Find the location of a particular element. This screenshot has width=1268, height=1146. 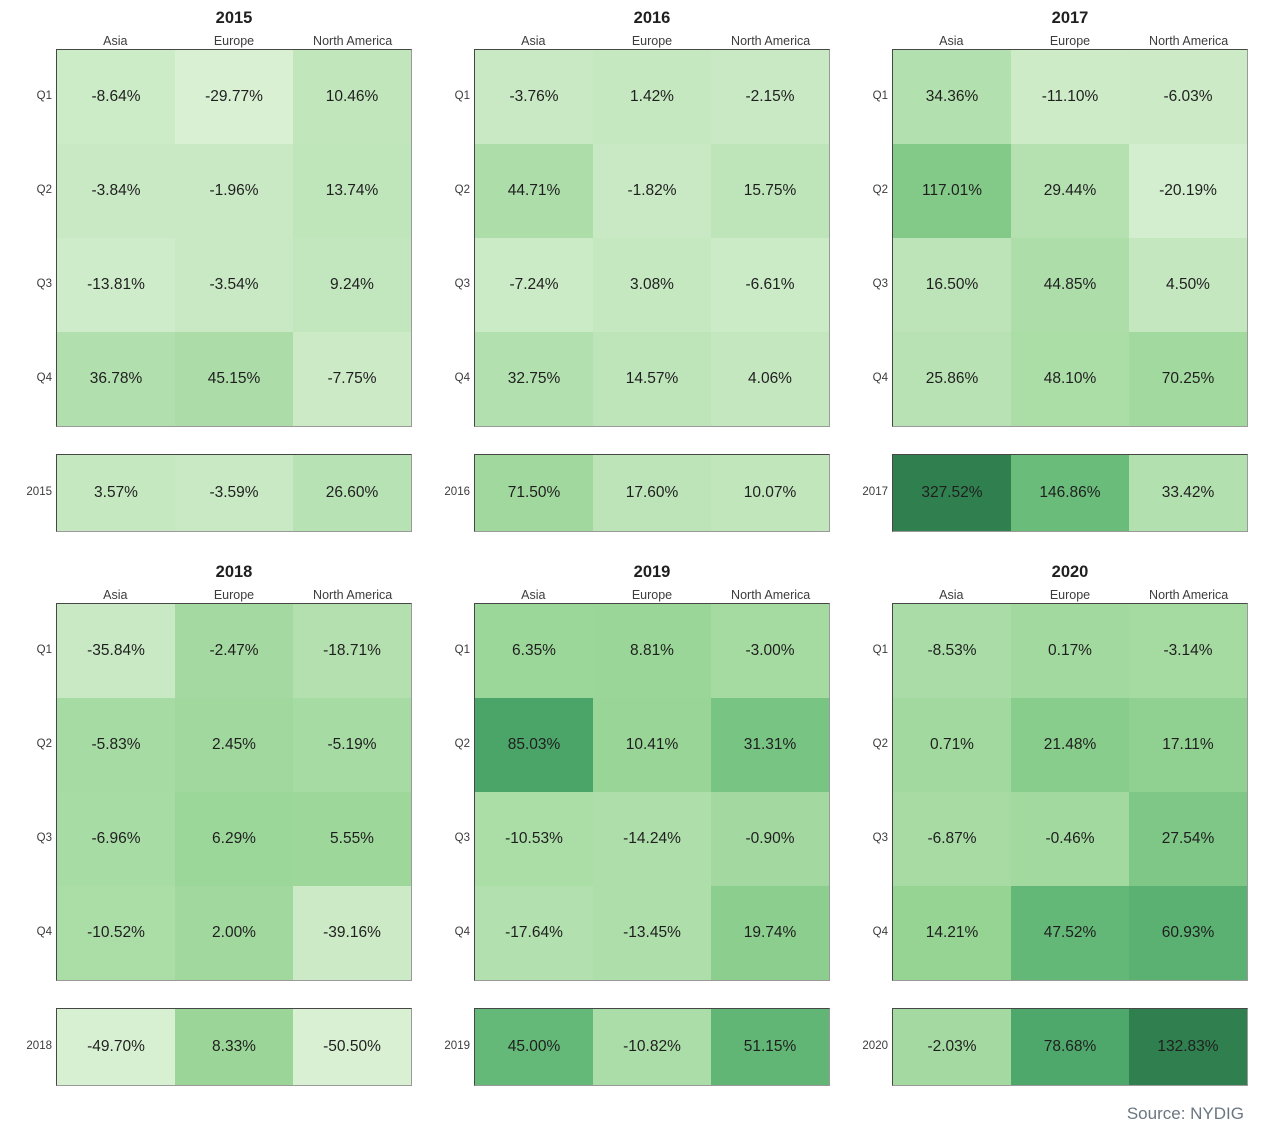

heatmap-cell: -1.82% is located at coordinates (652, 191).